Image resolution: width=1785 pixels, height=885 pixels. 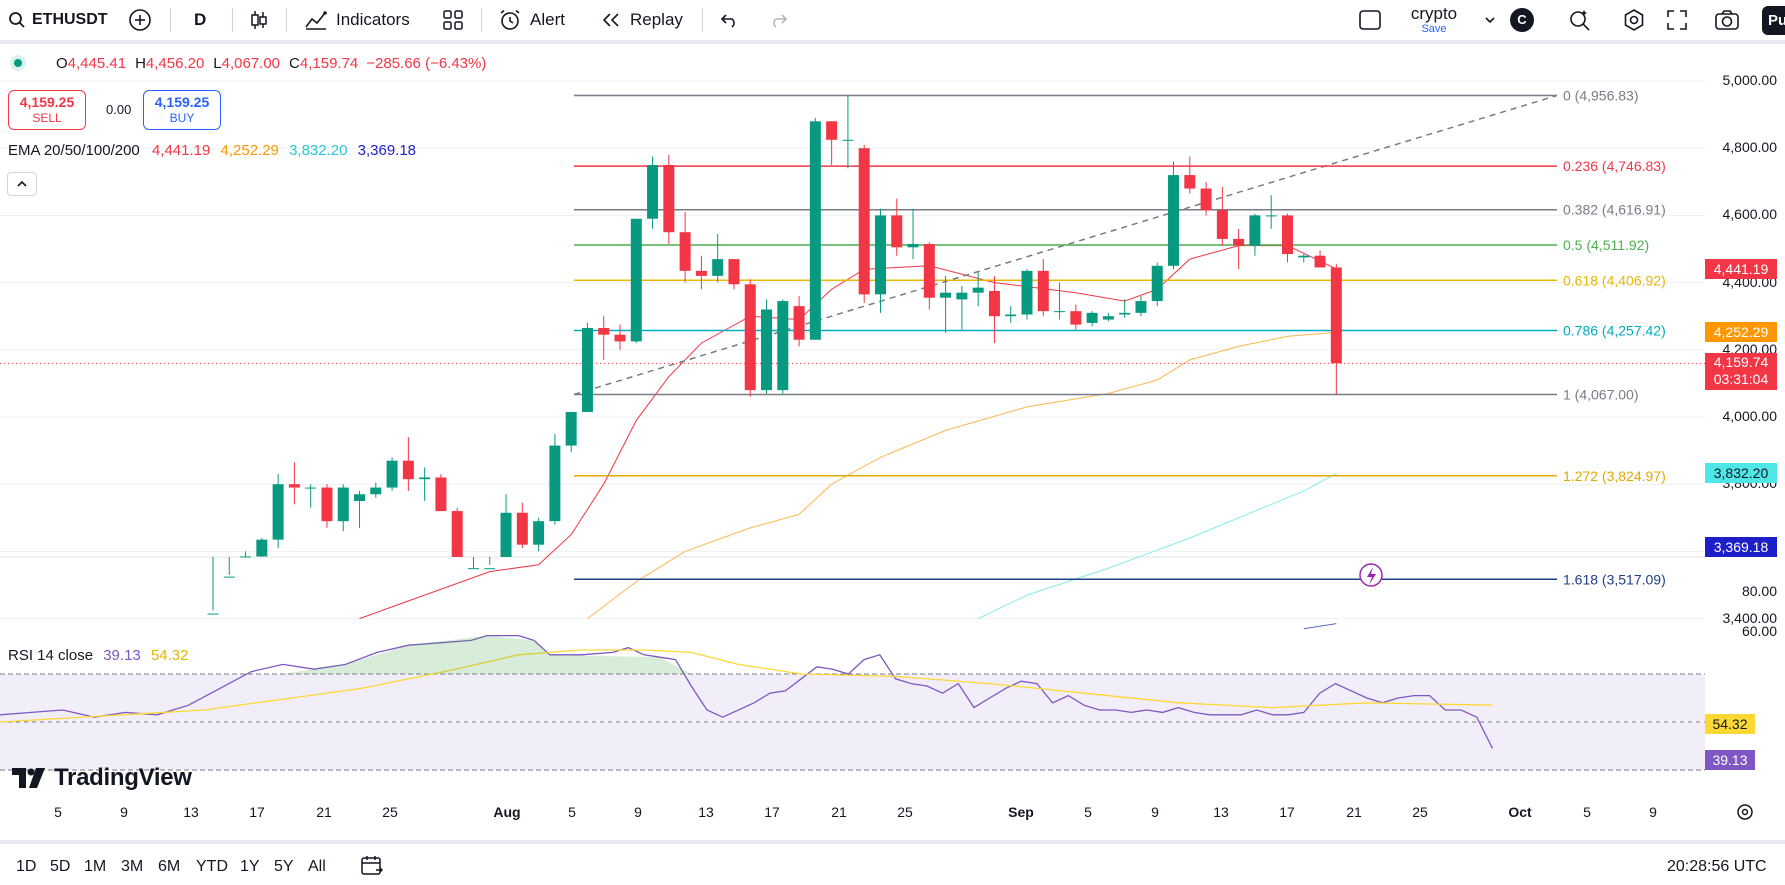 I want to click on fib-label-0.618: 0.618 (4,406.92), so click(x=1614, y=280).